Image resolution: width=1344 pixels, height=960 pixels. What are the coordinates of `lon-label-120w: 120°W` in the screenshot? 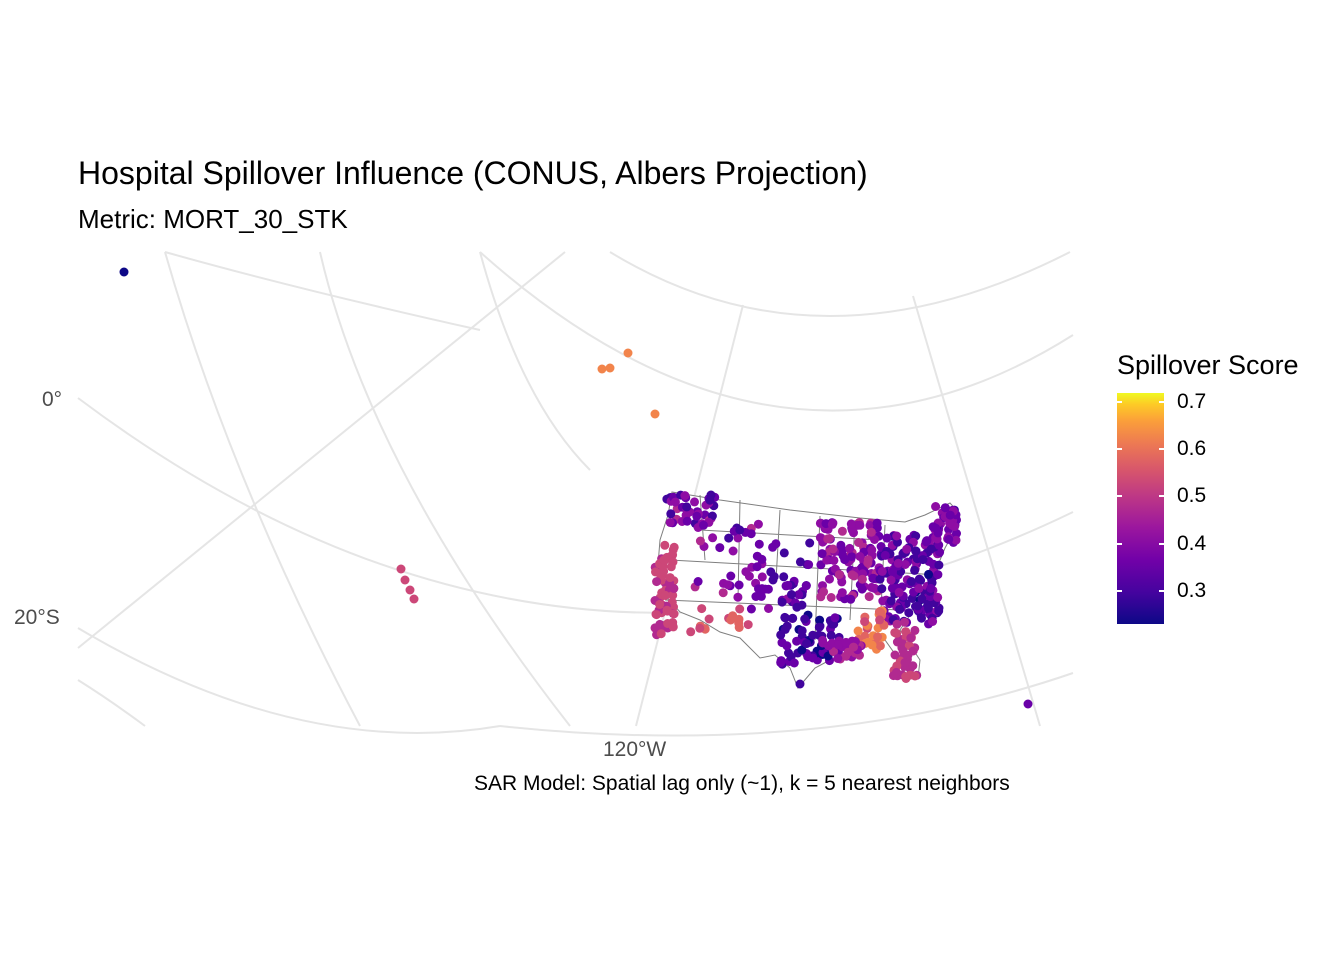 It's located at (635, 749).